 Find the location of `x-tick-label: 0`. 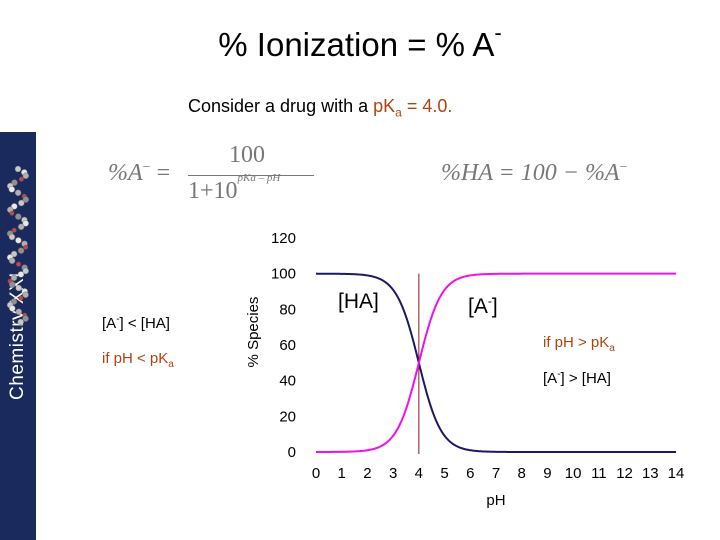

x-tick-label: 0 is located at coordinates (316, 473).